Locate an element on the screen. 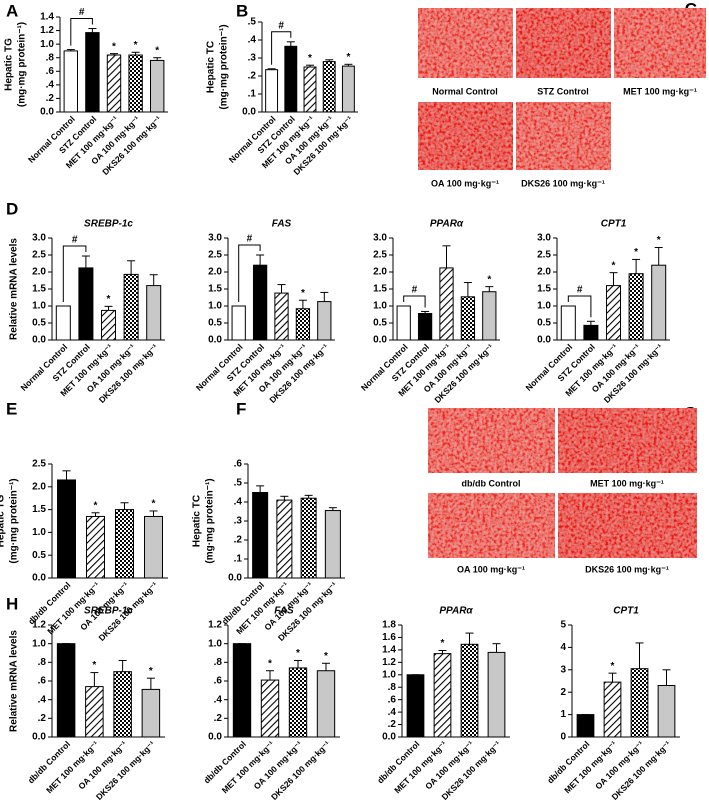 The image size is (709, 806). y-tick-label: 5 is located at coordinates (563, 625).